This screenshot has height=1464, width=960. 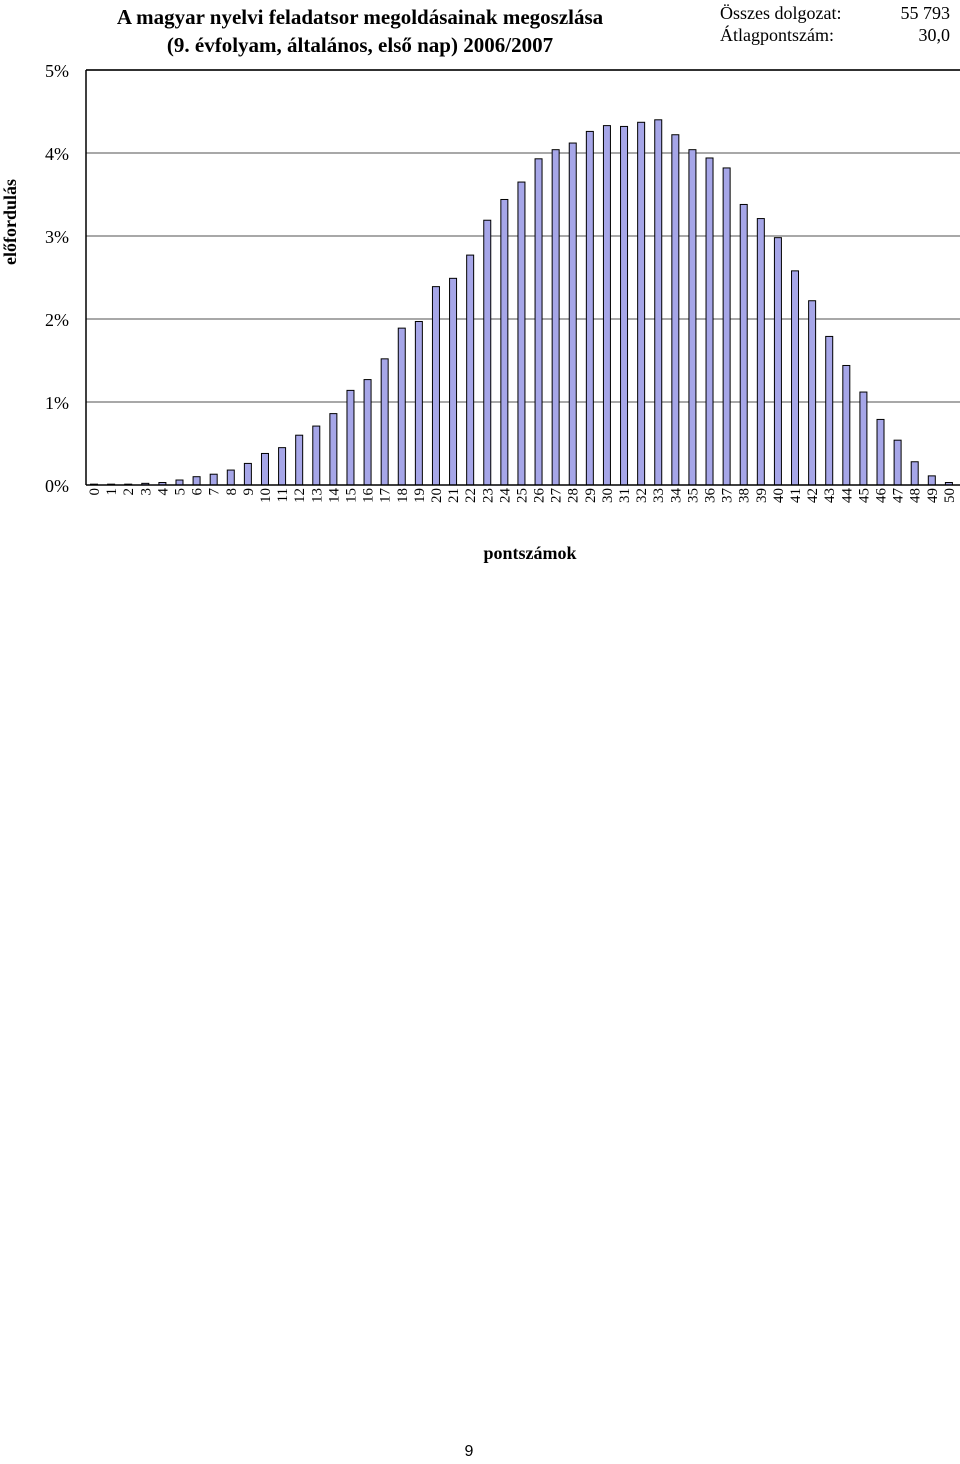 I want to click on y-tick-label: 2%, so click(x=57, y=320).